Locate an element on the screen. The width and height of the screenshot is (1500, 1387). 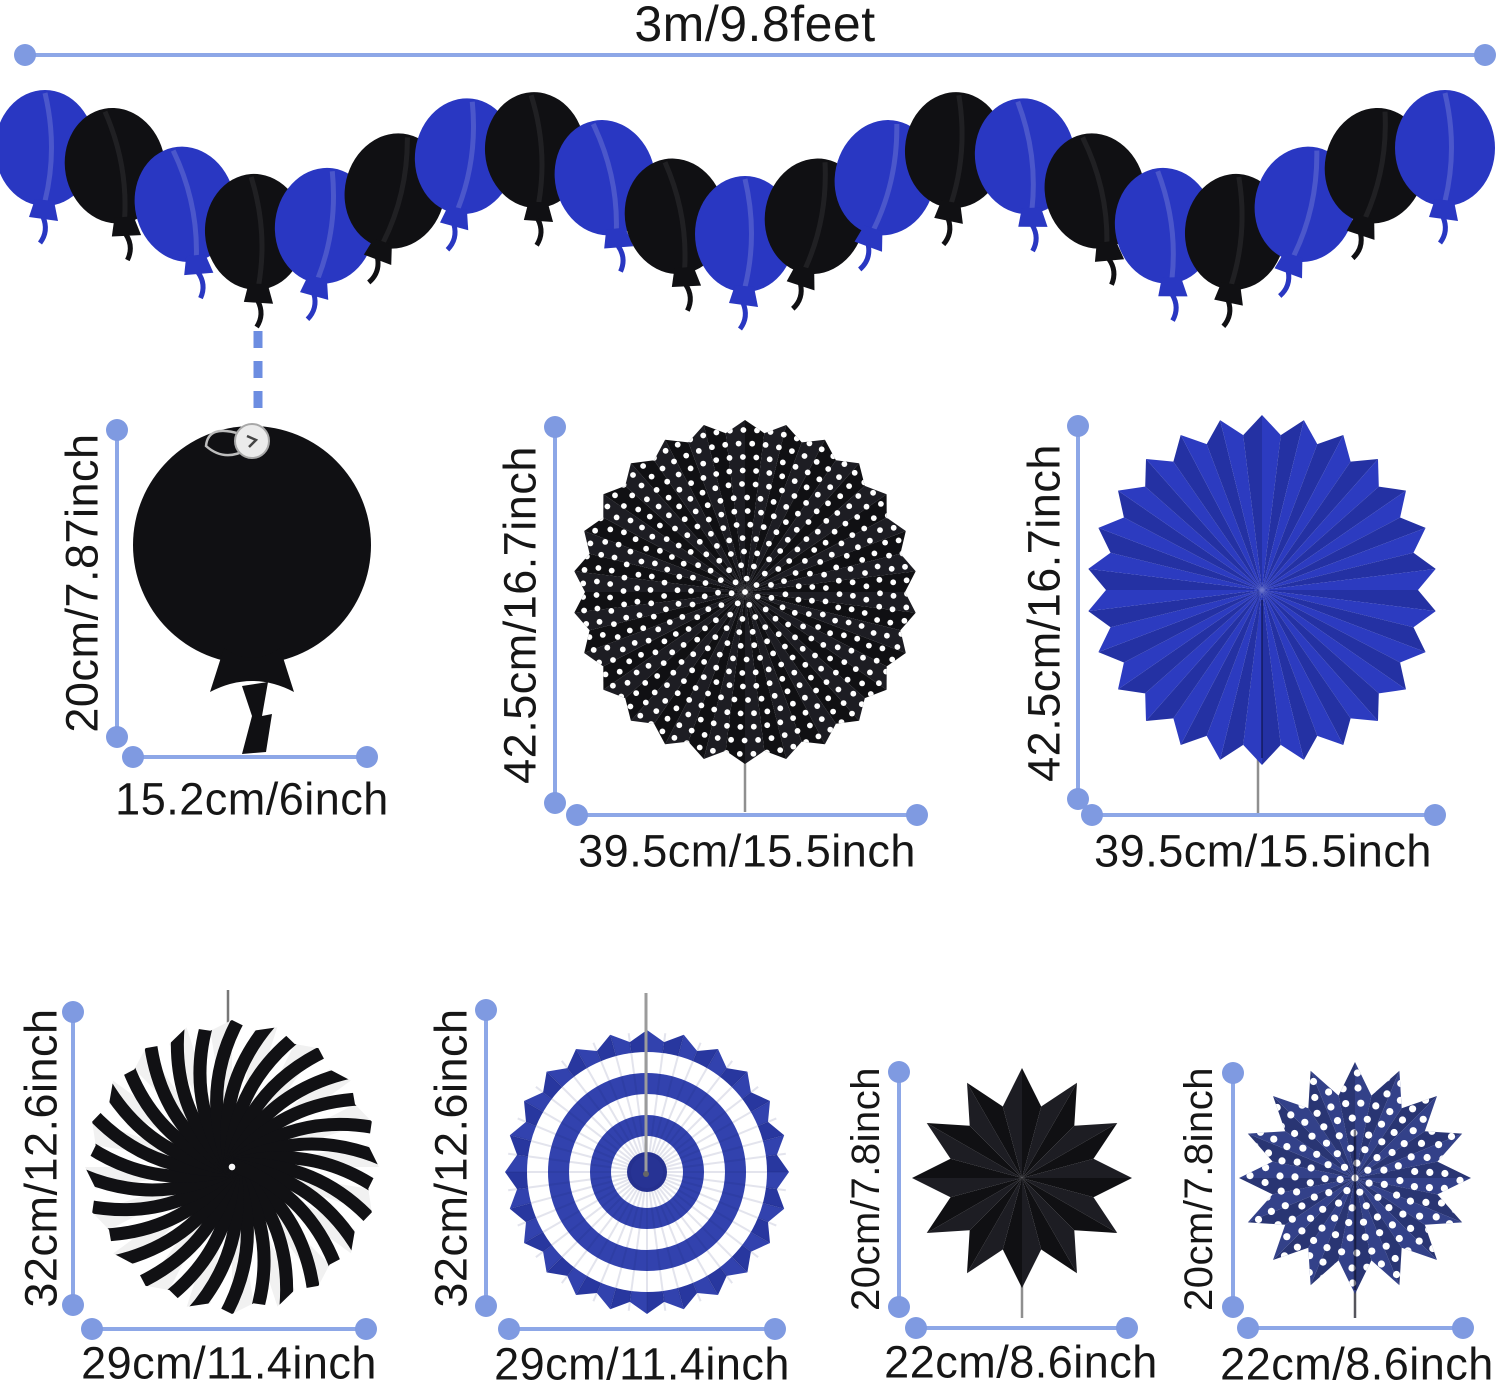
height-label-black-pinwheel: 20cm/7.8inch is located at coordinates (866, 1189).